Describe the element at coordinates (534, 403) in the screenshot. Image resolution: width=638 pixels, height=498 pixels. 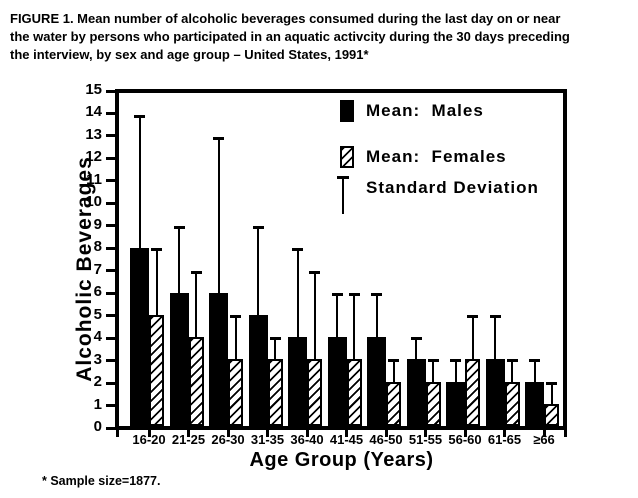
I see `bar-males-≥66` at that location.